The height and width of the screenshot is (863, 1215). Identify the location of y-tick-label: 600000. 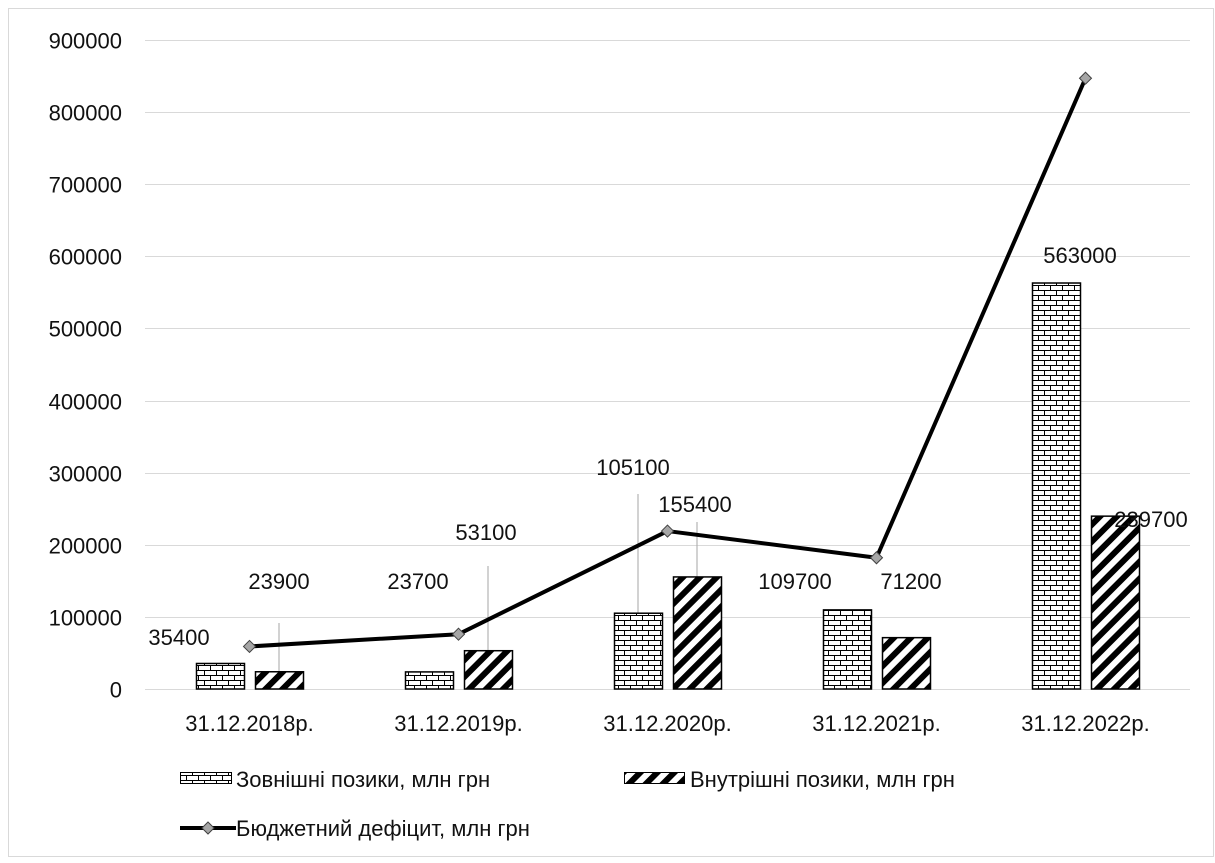
(85, 257).